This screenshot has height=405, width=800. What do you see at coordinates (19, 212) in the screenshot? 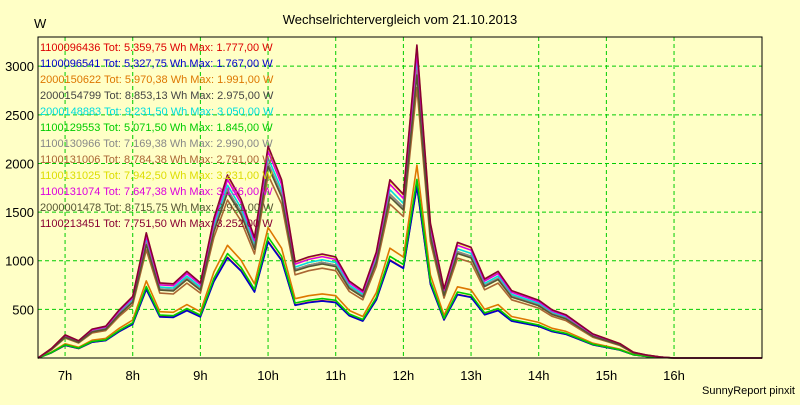
I see `y-tick-label: 1500` at bounding box center [19, 212].